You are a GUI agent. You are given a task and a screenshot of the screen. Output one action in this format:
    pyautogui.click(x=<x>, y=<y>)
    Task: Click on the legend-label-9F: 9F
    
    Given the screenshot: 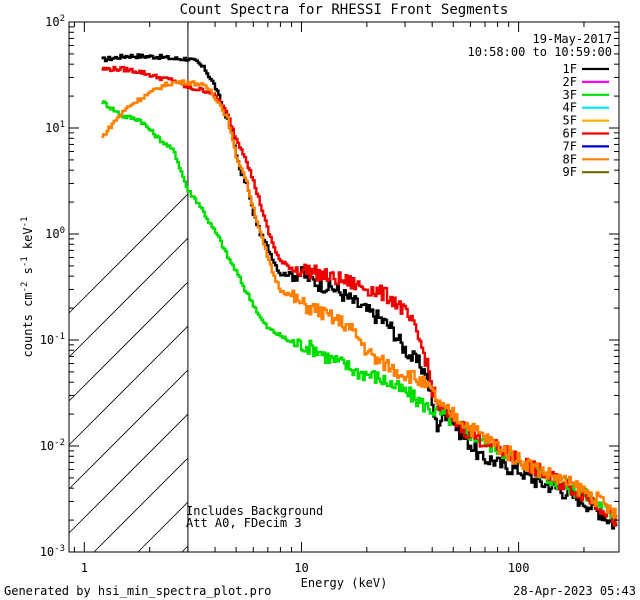 What is the action you would take?
    pyautogui.click(x=570, y=172)
    